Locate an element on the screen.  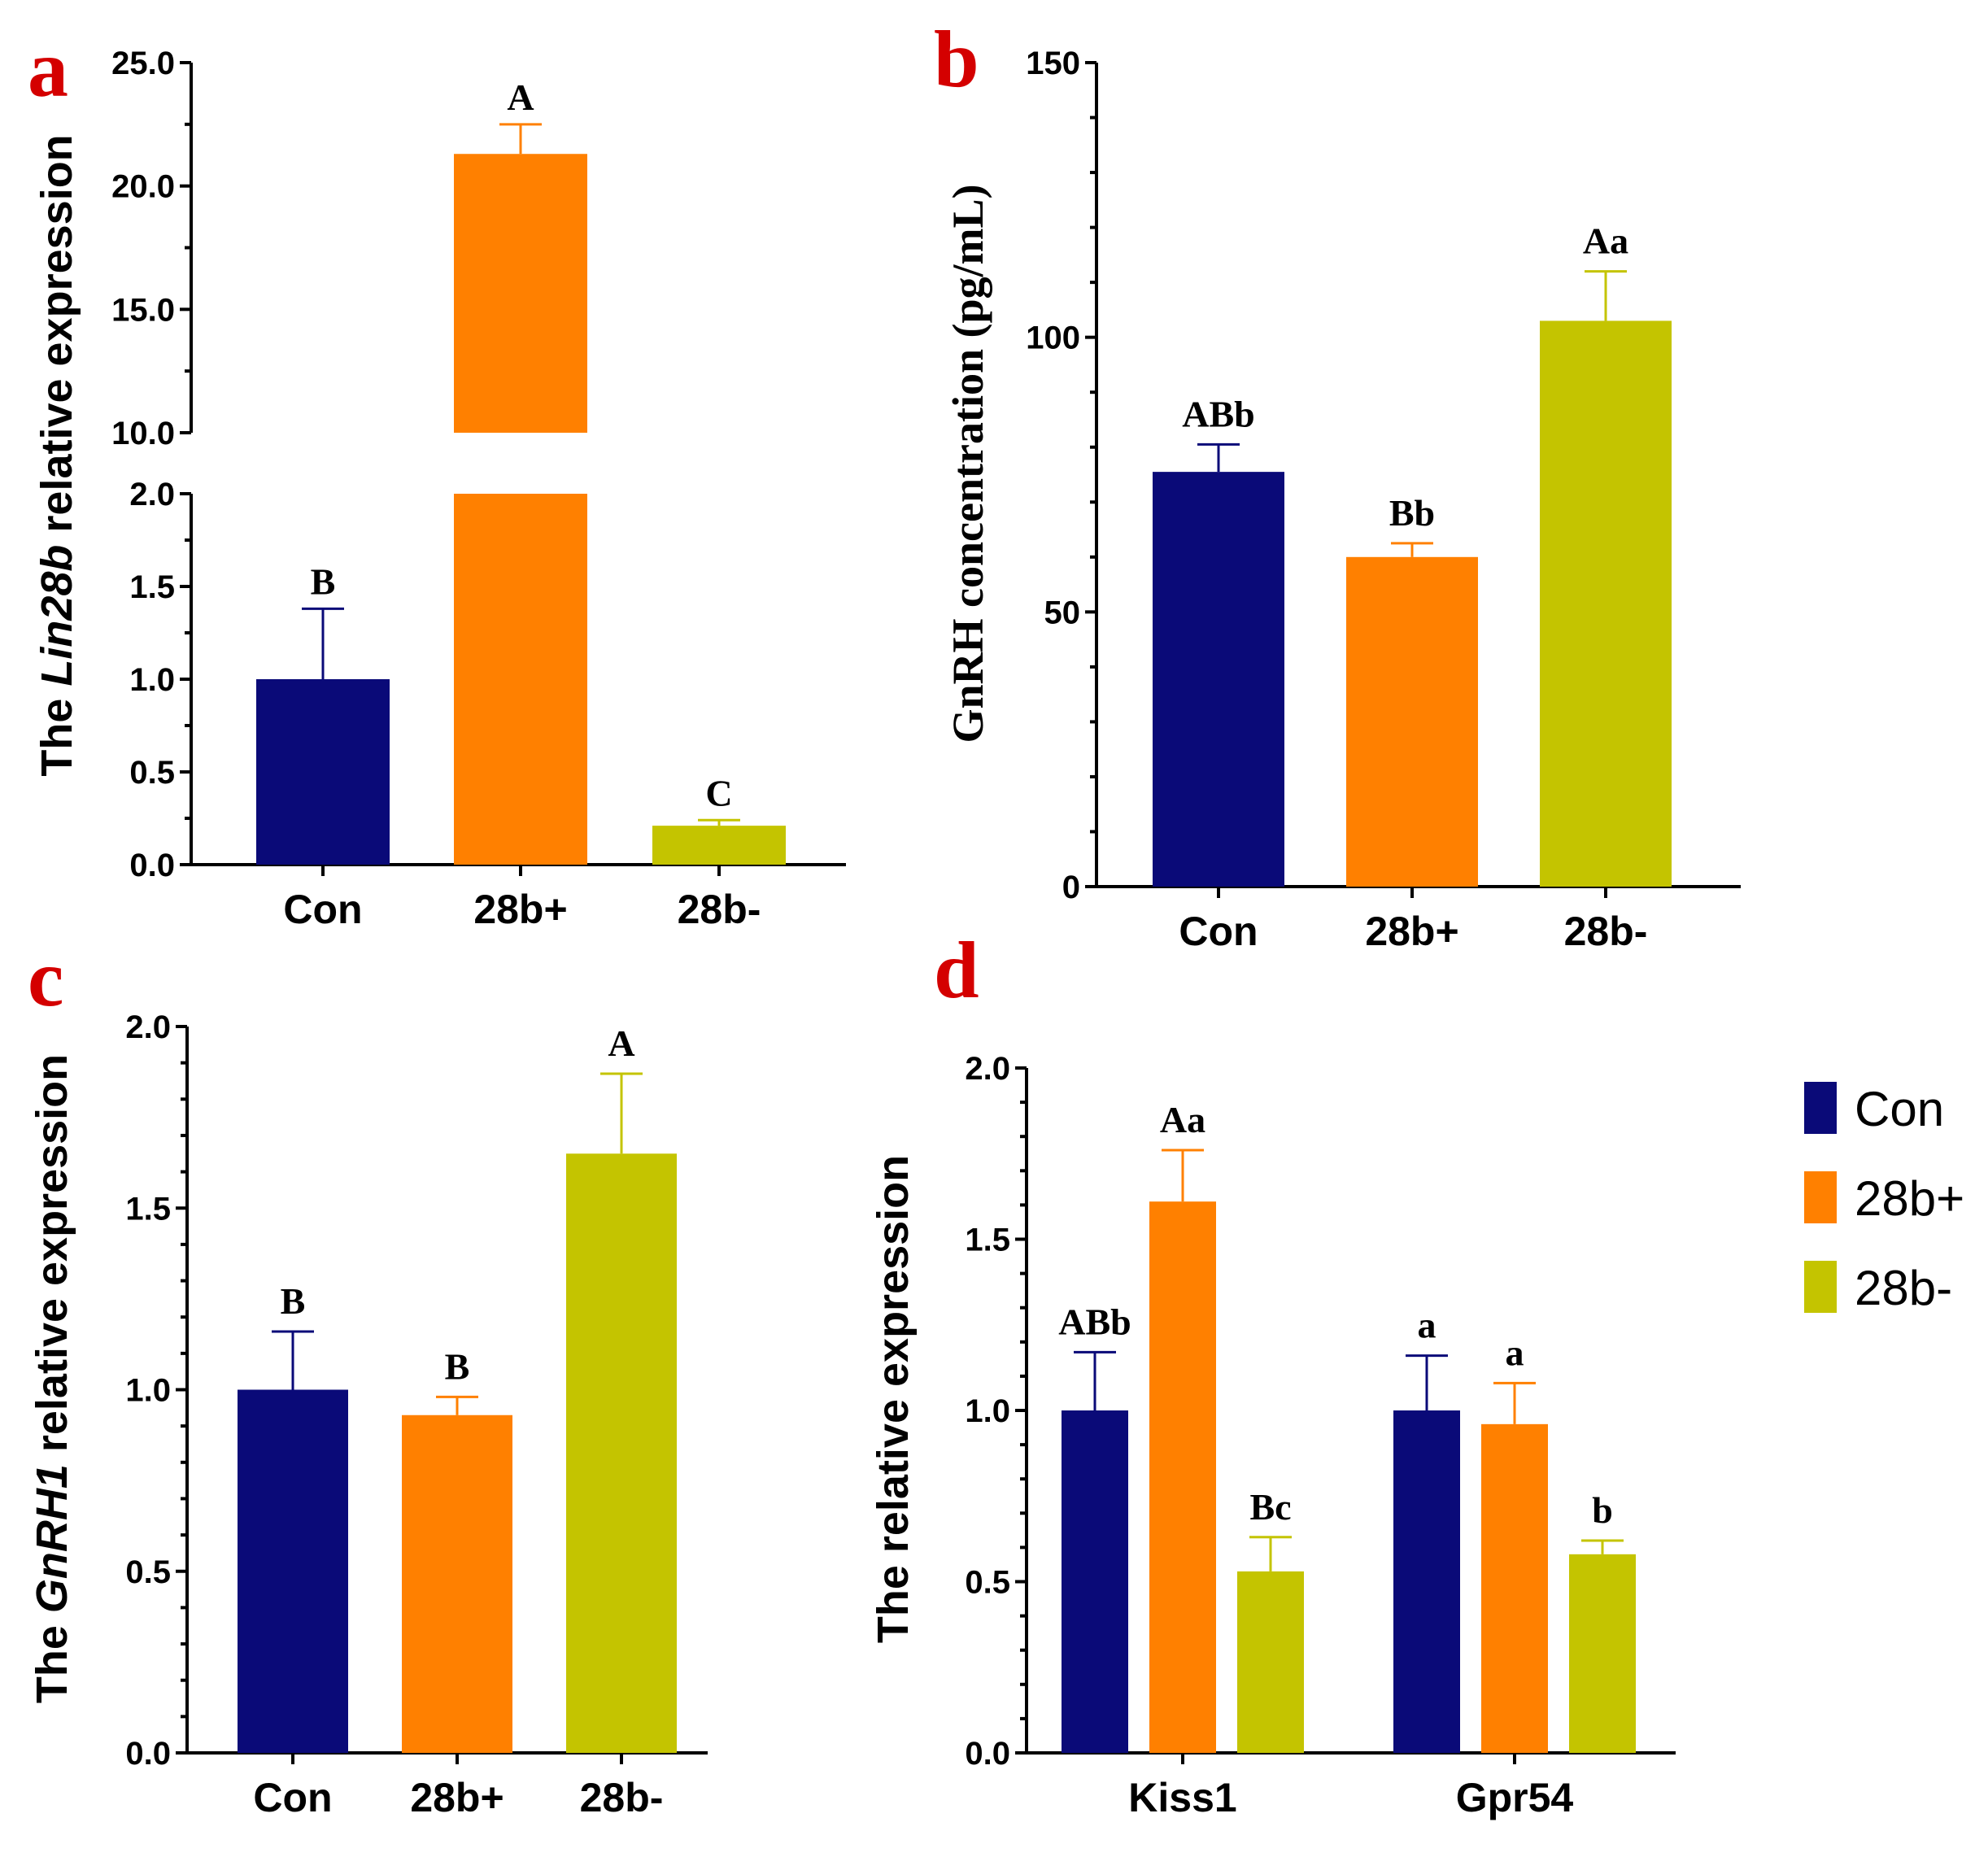
y-tick-label: 150 is located at coordinates (1053, 63).